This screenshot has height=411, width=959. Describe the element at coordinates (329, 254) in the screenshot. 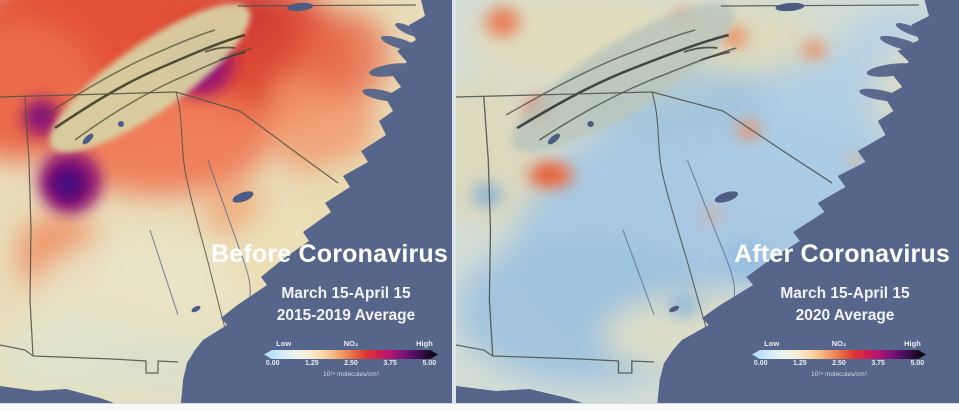

I see `before-title: Before Coronavirus` at that location.